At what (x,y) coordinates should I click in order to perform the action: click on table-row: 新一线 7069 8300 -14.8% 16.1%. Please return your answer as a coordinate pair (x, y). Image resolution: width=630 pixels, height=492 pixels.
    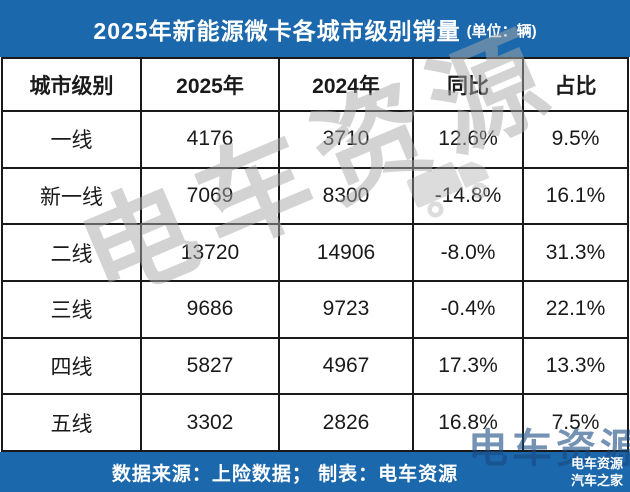
    Looking at the image, I should click on (315, 196).